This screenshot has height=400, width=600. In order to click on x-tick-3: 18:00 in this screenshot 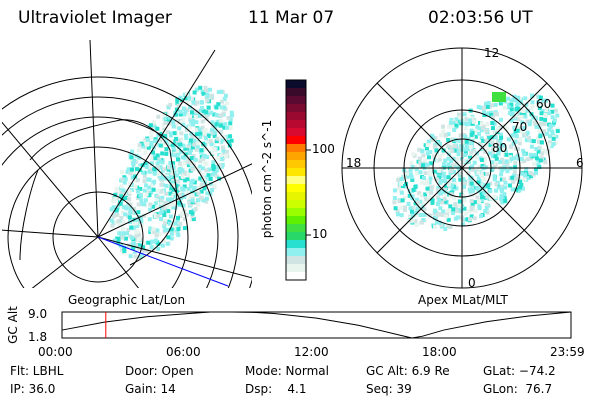, I will do `click(439, 352)`.